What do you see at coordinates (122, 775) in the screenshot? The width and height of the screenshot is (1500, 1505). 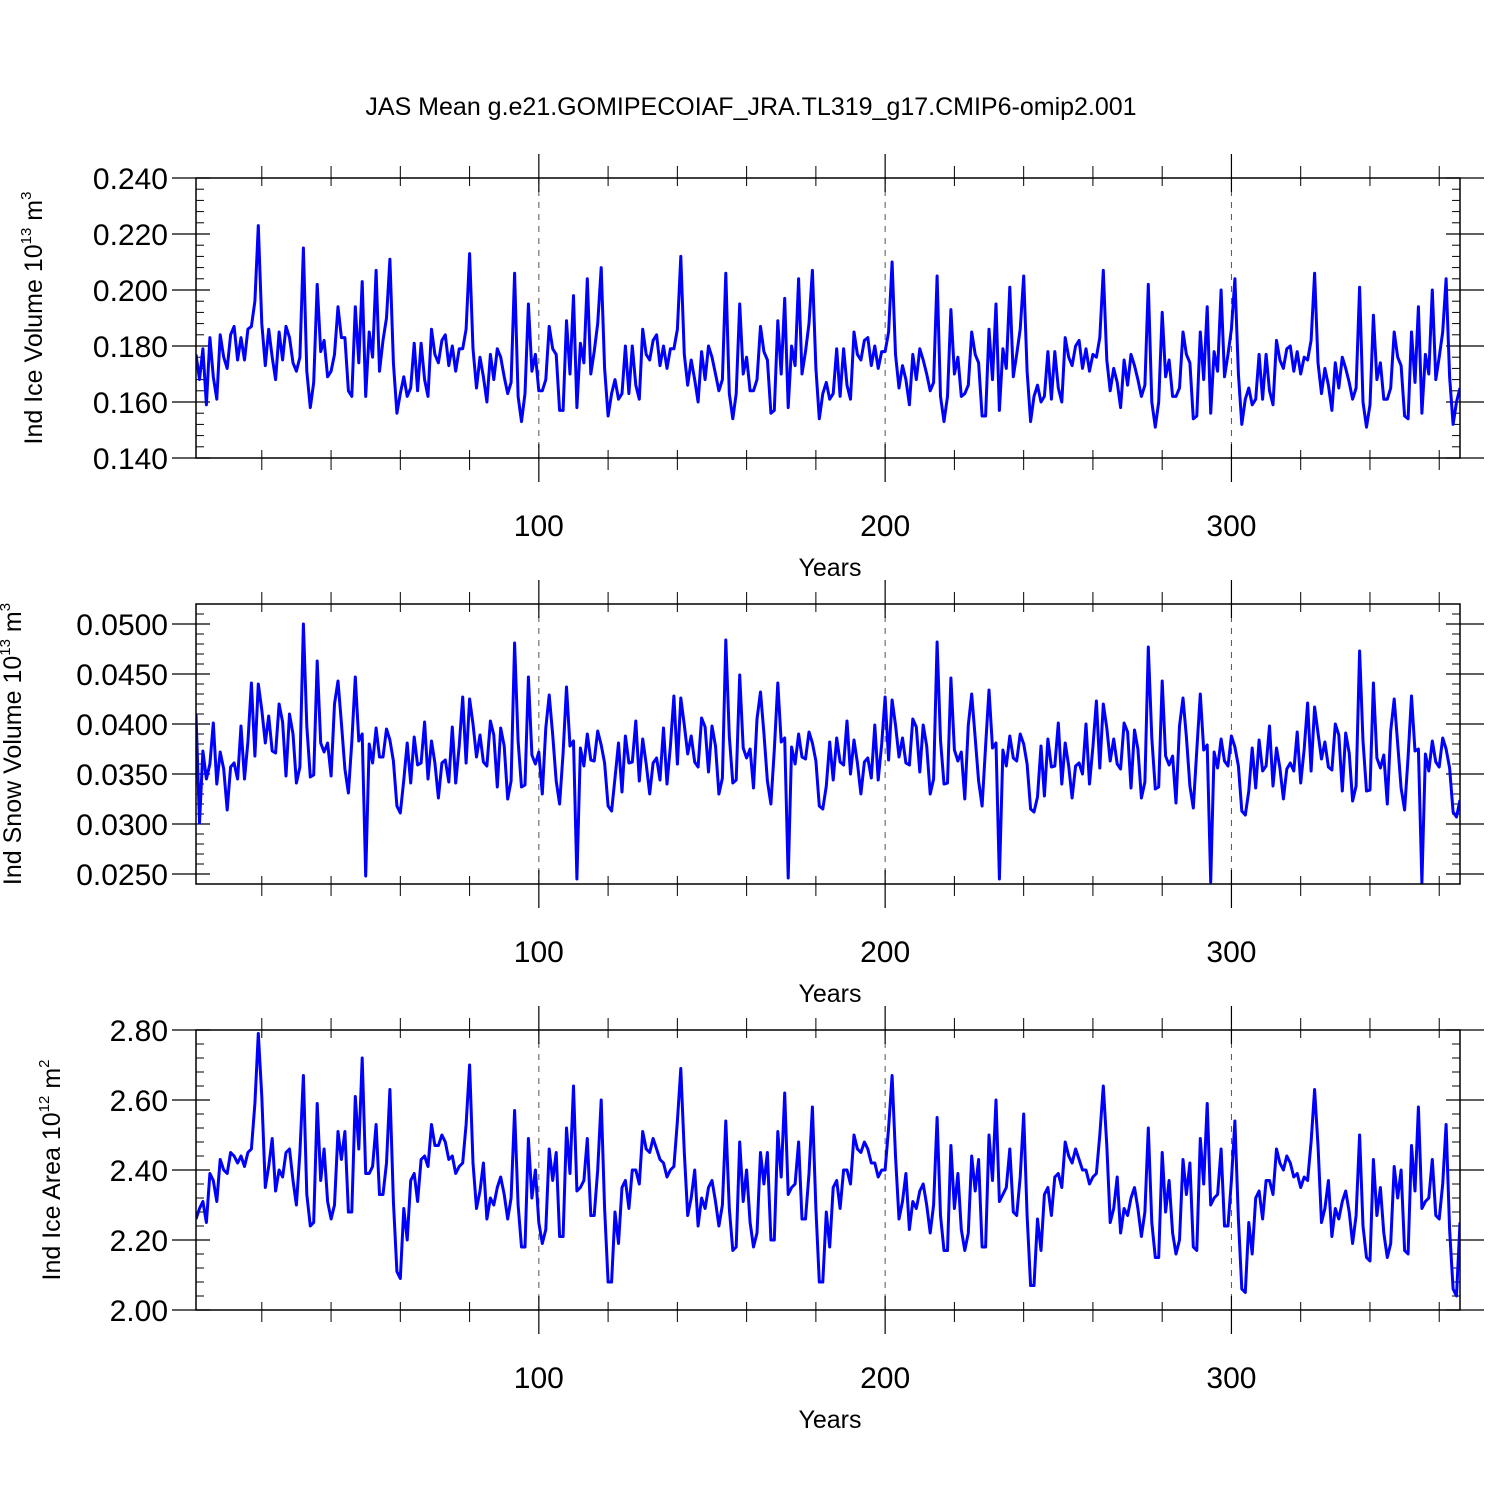 I see `y-tick-label: 0.0350` at bounding box center [122, 775].